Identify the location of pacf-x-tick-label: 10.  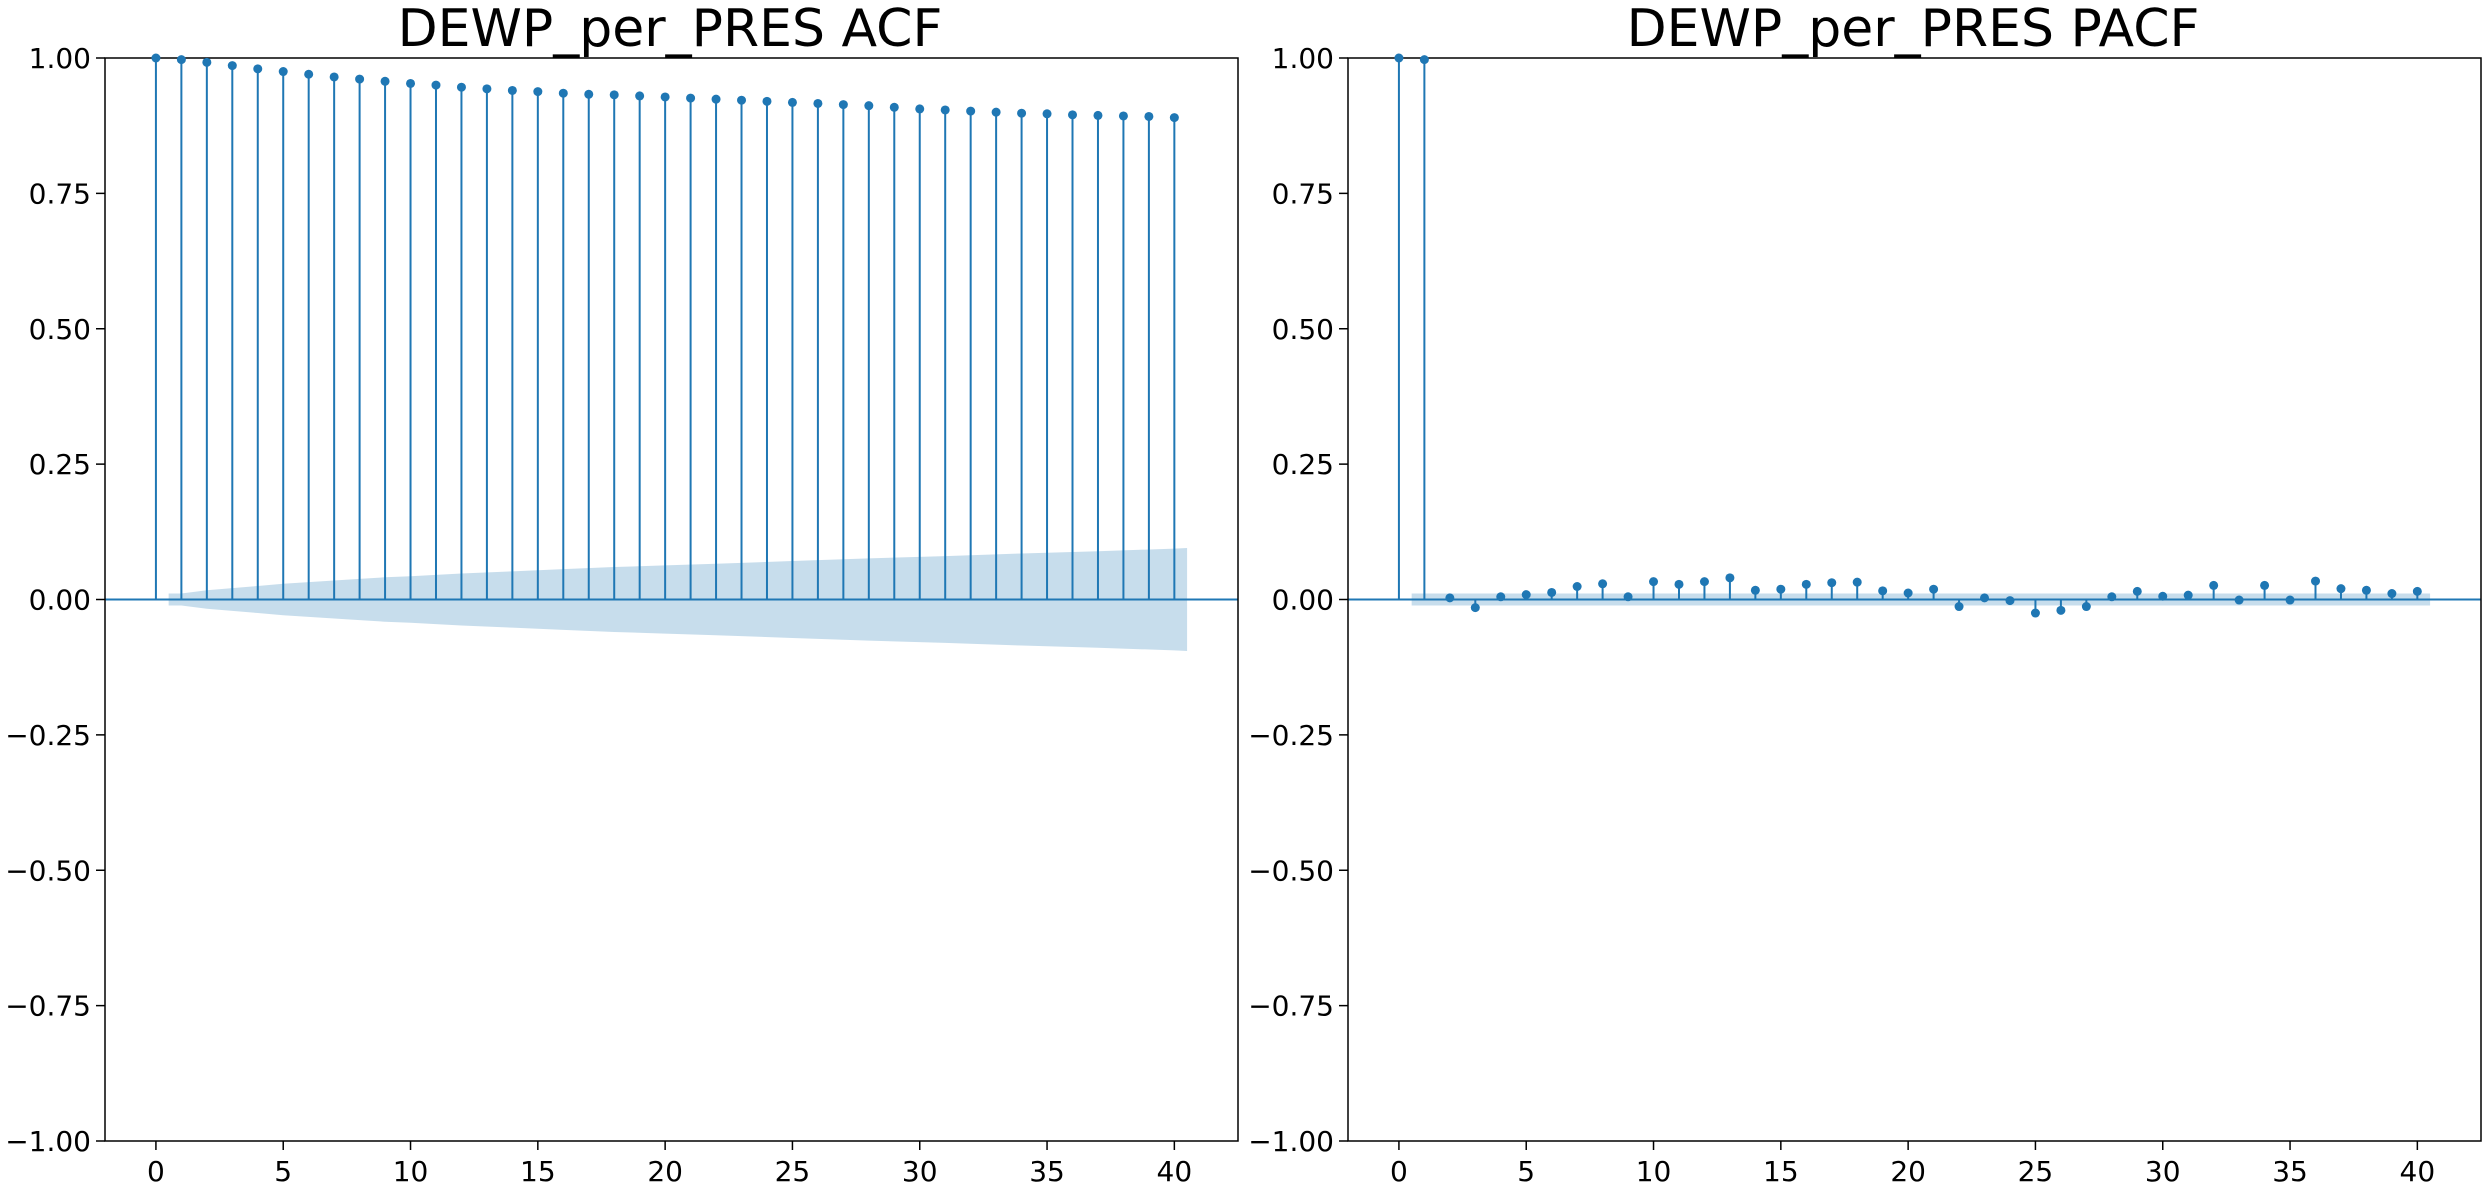
(1654, 1171).